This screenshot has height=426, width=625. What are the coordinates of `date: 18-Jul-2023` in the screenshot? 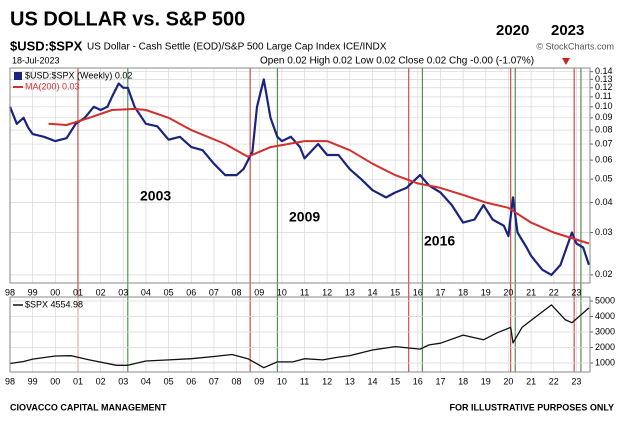 It's located at (36, 60).